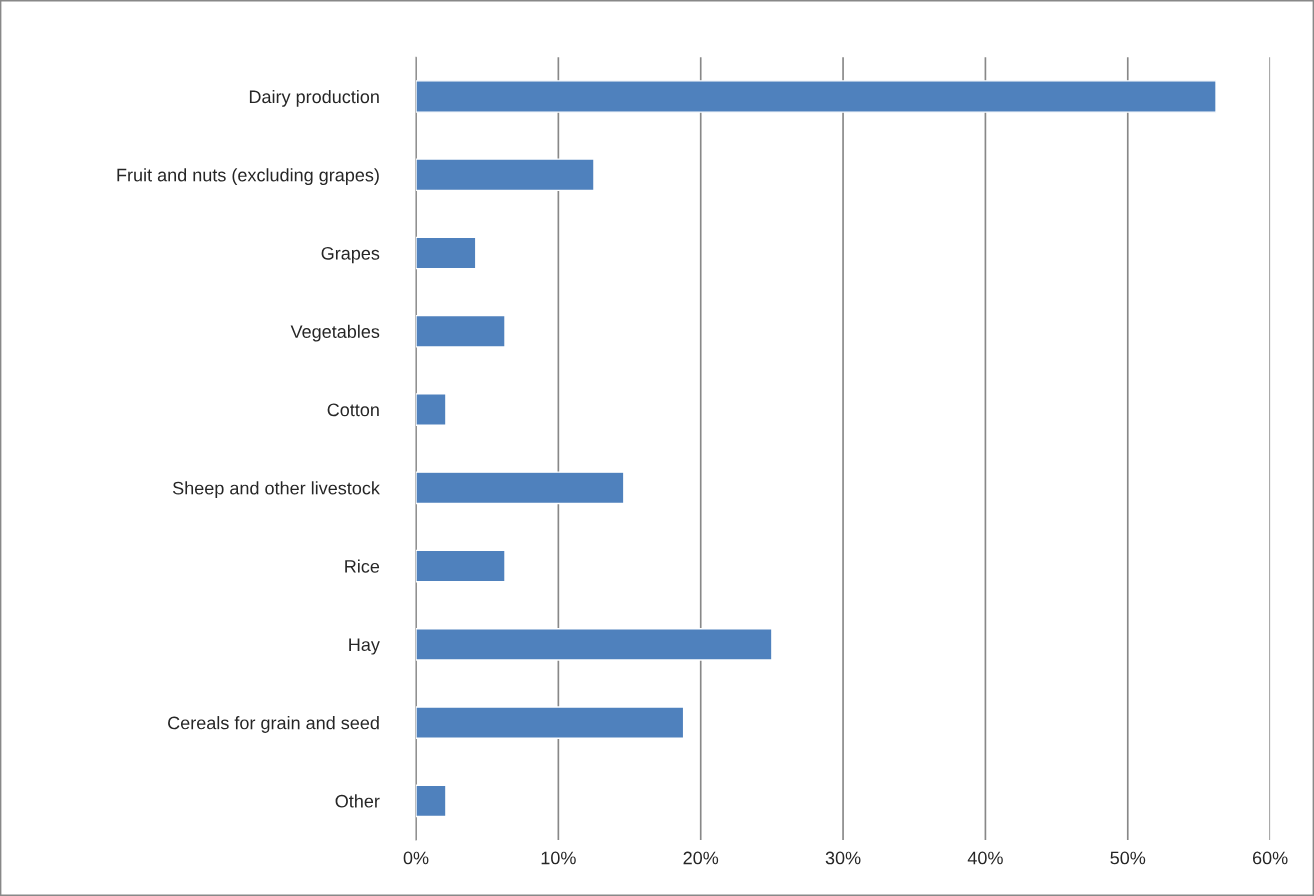 Image resolution: width=1314 pixels, height=896 pixels. I want to click on y-tick-label: Other, so click(357, 801).